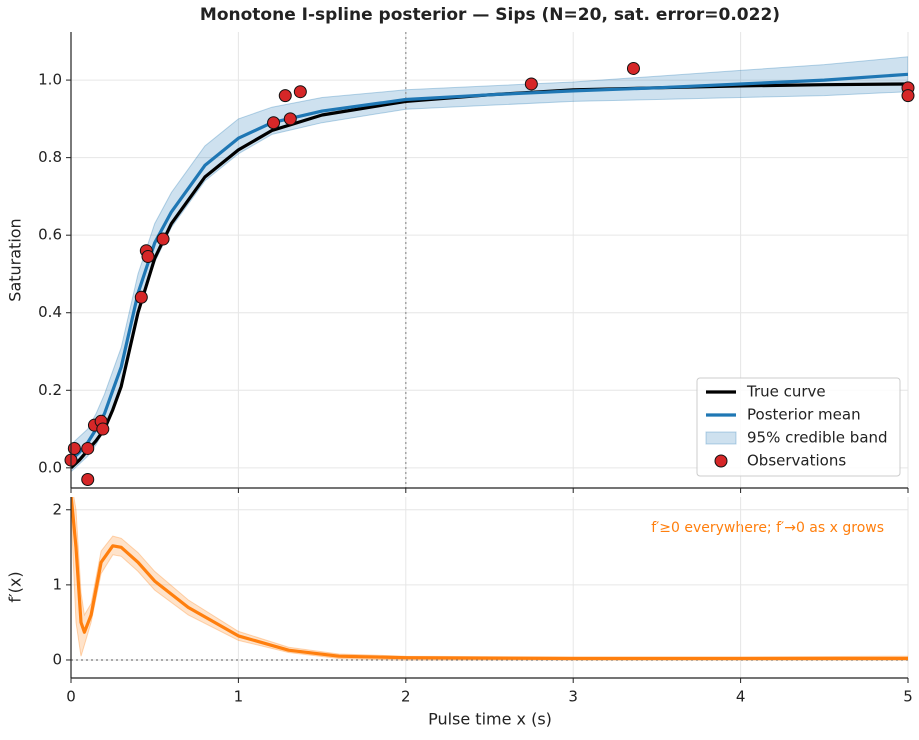  Describe the element at coordinates (786, 392) in the screenshot. I see `legend-label: True curve` at that location.